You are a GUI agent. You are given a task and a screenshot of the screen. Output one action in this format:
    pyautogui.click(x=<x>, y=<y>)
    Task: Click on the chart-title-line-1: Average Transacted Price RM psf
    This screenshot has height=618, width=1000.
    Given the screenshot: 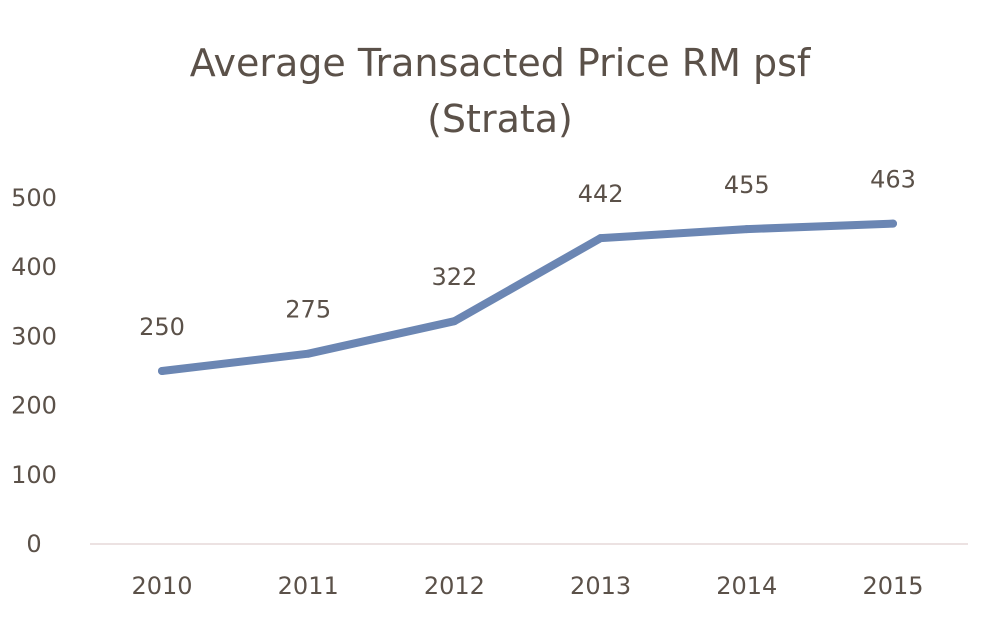 What is the action you would take?
    pyautogui.click(x=500, y=63)
    